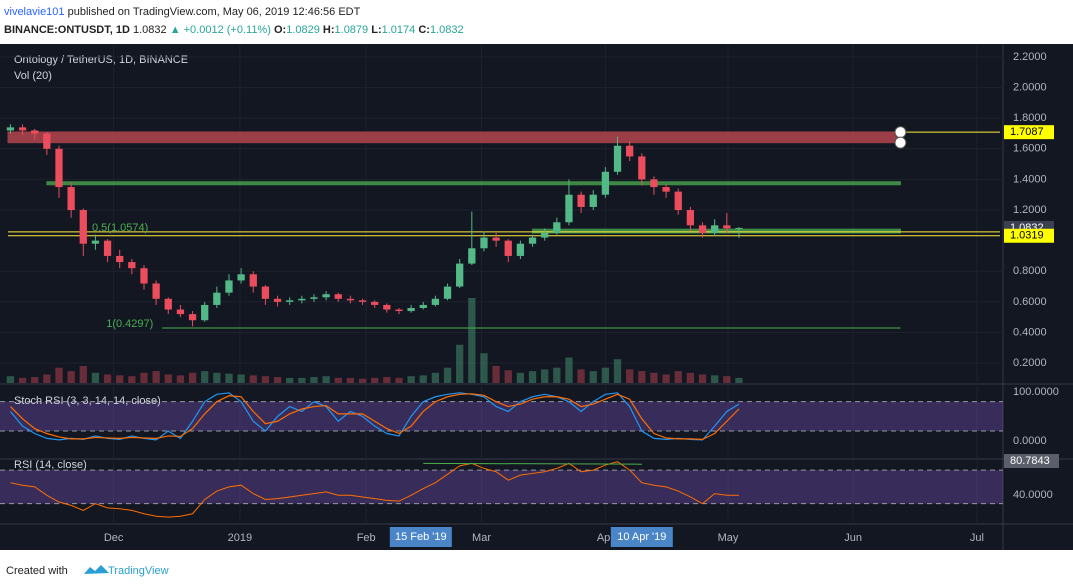 Image resolution: width=1073 pixels, height=588 pixels. What do you see at coordinates (220, 30) in the screenshot?
I see `change: ▲ +0.0012 (+0.11%)` at bounding box center [220, 30].